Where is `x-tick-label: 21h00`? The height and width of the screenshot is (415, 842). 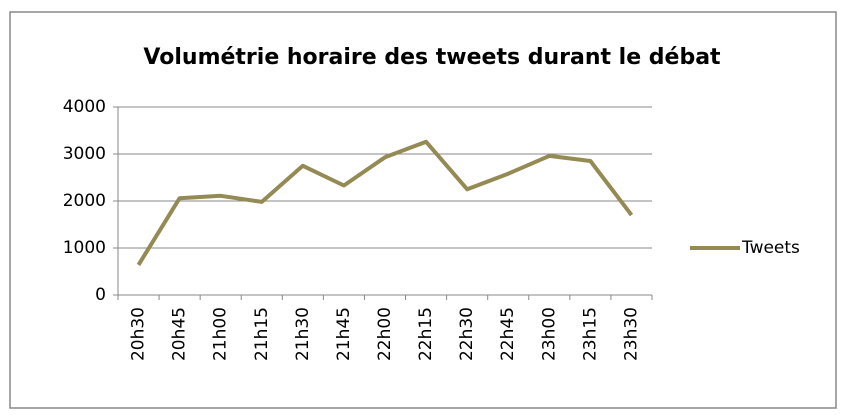
x-tick-label: 21h00 is located at coordinates (221, 334).